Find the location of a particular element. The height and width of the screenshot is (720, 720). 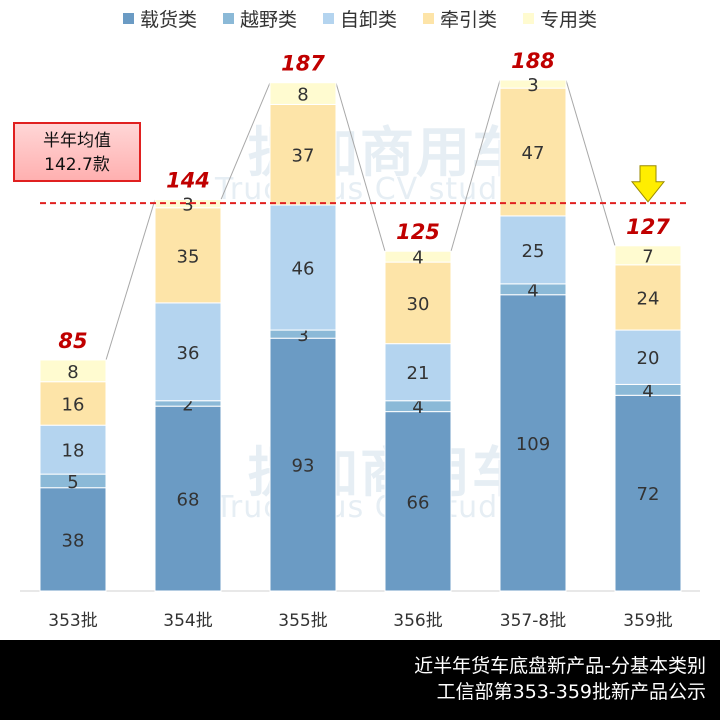

legend-item: 专用类 is located at coordinates (560, 18).